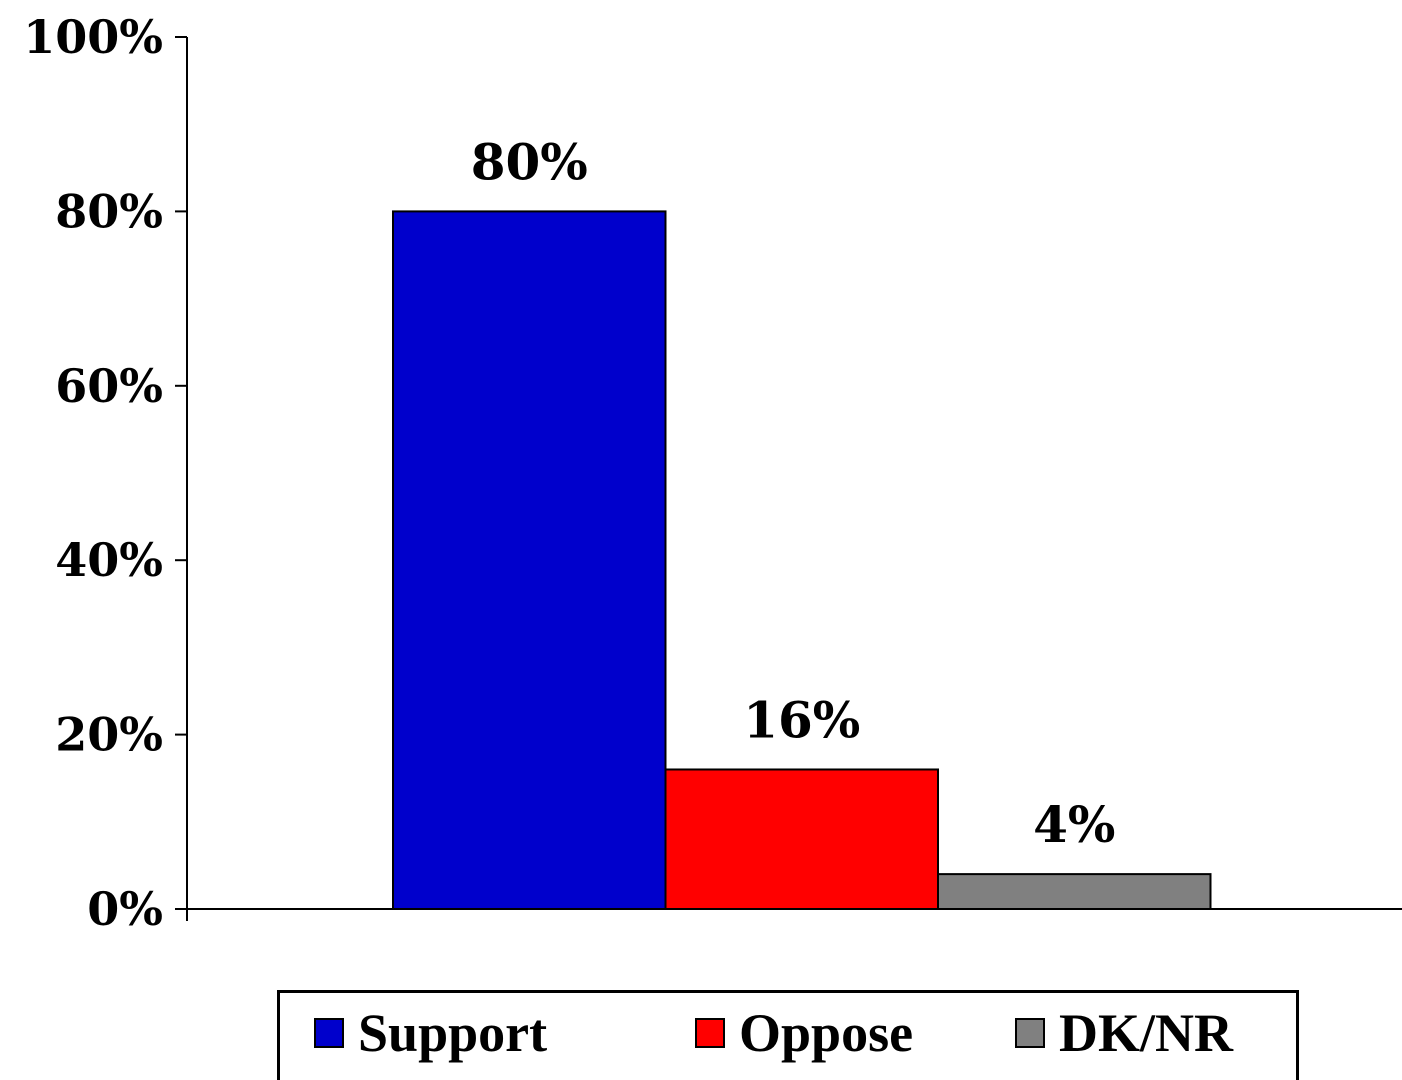  Describe the element at coordinates (109, 560) in the screenshot. I see `y-tick-label: 40%` at that location.